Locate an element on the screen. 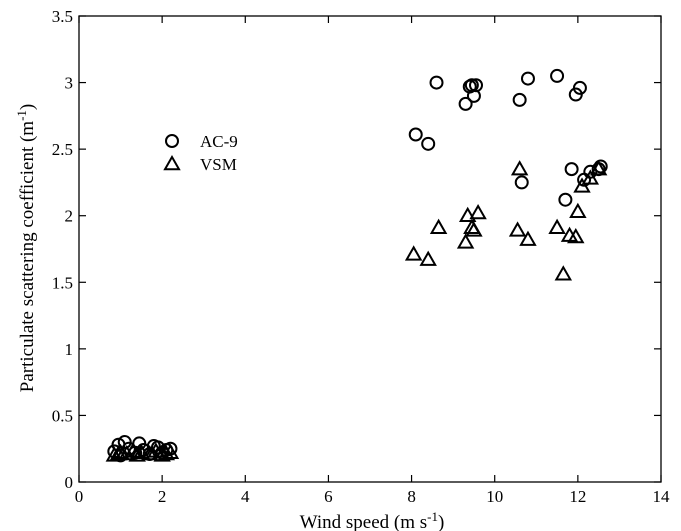 This screenshot has height=531, width=681. y-tick-label: 3.5 is located at coordinates (62, 16).